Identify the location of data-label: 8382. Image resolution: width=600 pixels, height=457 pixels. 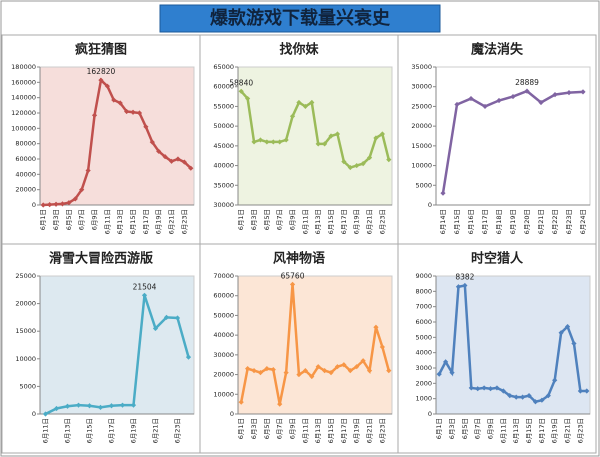
(464, 276).